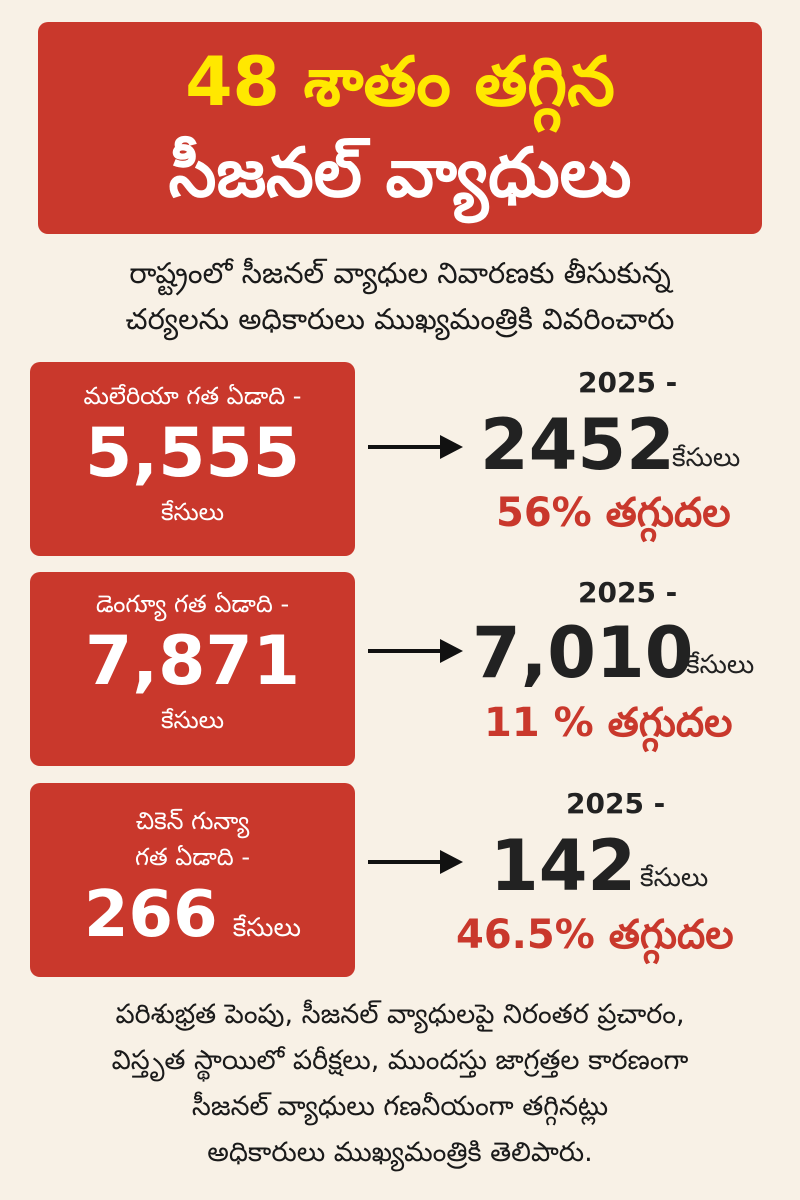  I want to click on malaria-card: మలేరియా గత ఏడాది - 5,555 కేసులు, so click(192, 459).